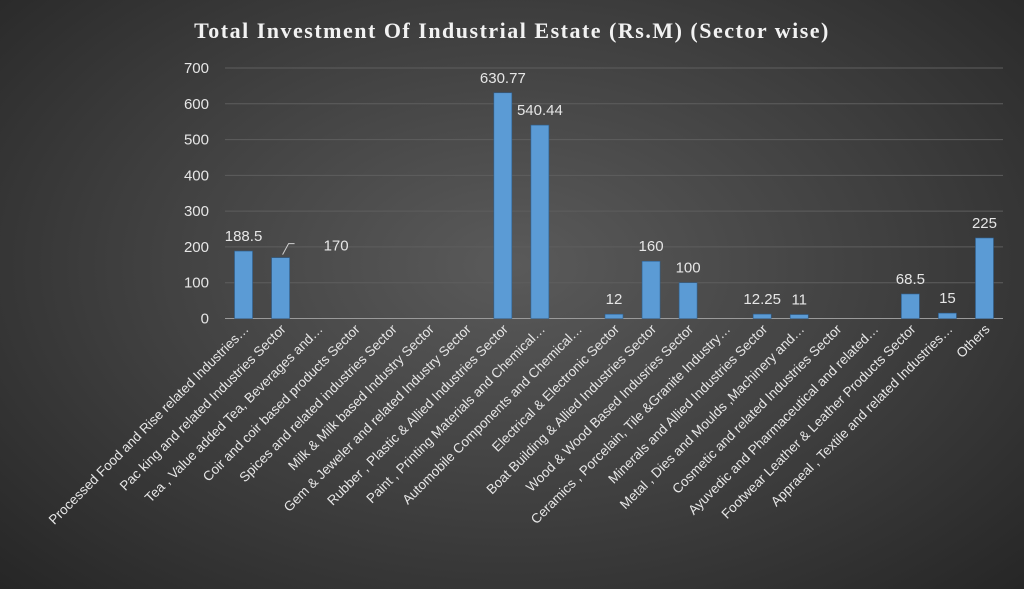 The image size is (1024, 589). What do you see at coordinates (196, 104) in the screenshot?
I see `y-tick-label: 600` at bounding box center [196, 104].